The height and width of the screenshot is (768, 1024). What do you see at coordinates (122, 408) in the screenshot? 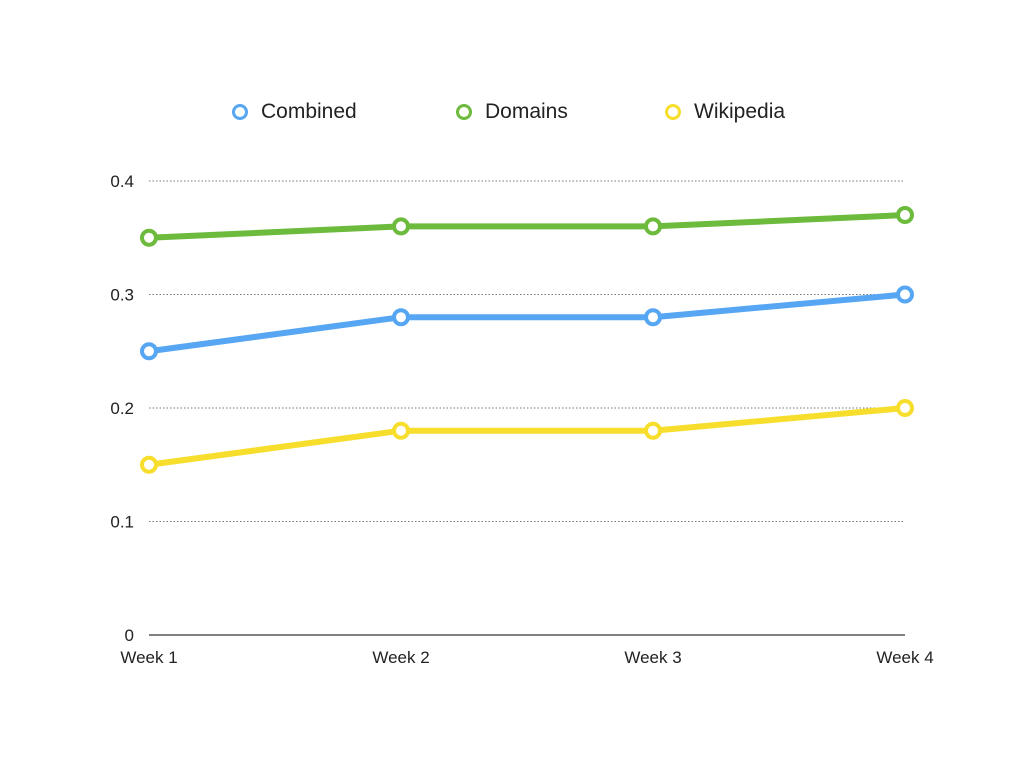
I see `y-tick-label-2: 0.2` at bounding box center [122, 408].